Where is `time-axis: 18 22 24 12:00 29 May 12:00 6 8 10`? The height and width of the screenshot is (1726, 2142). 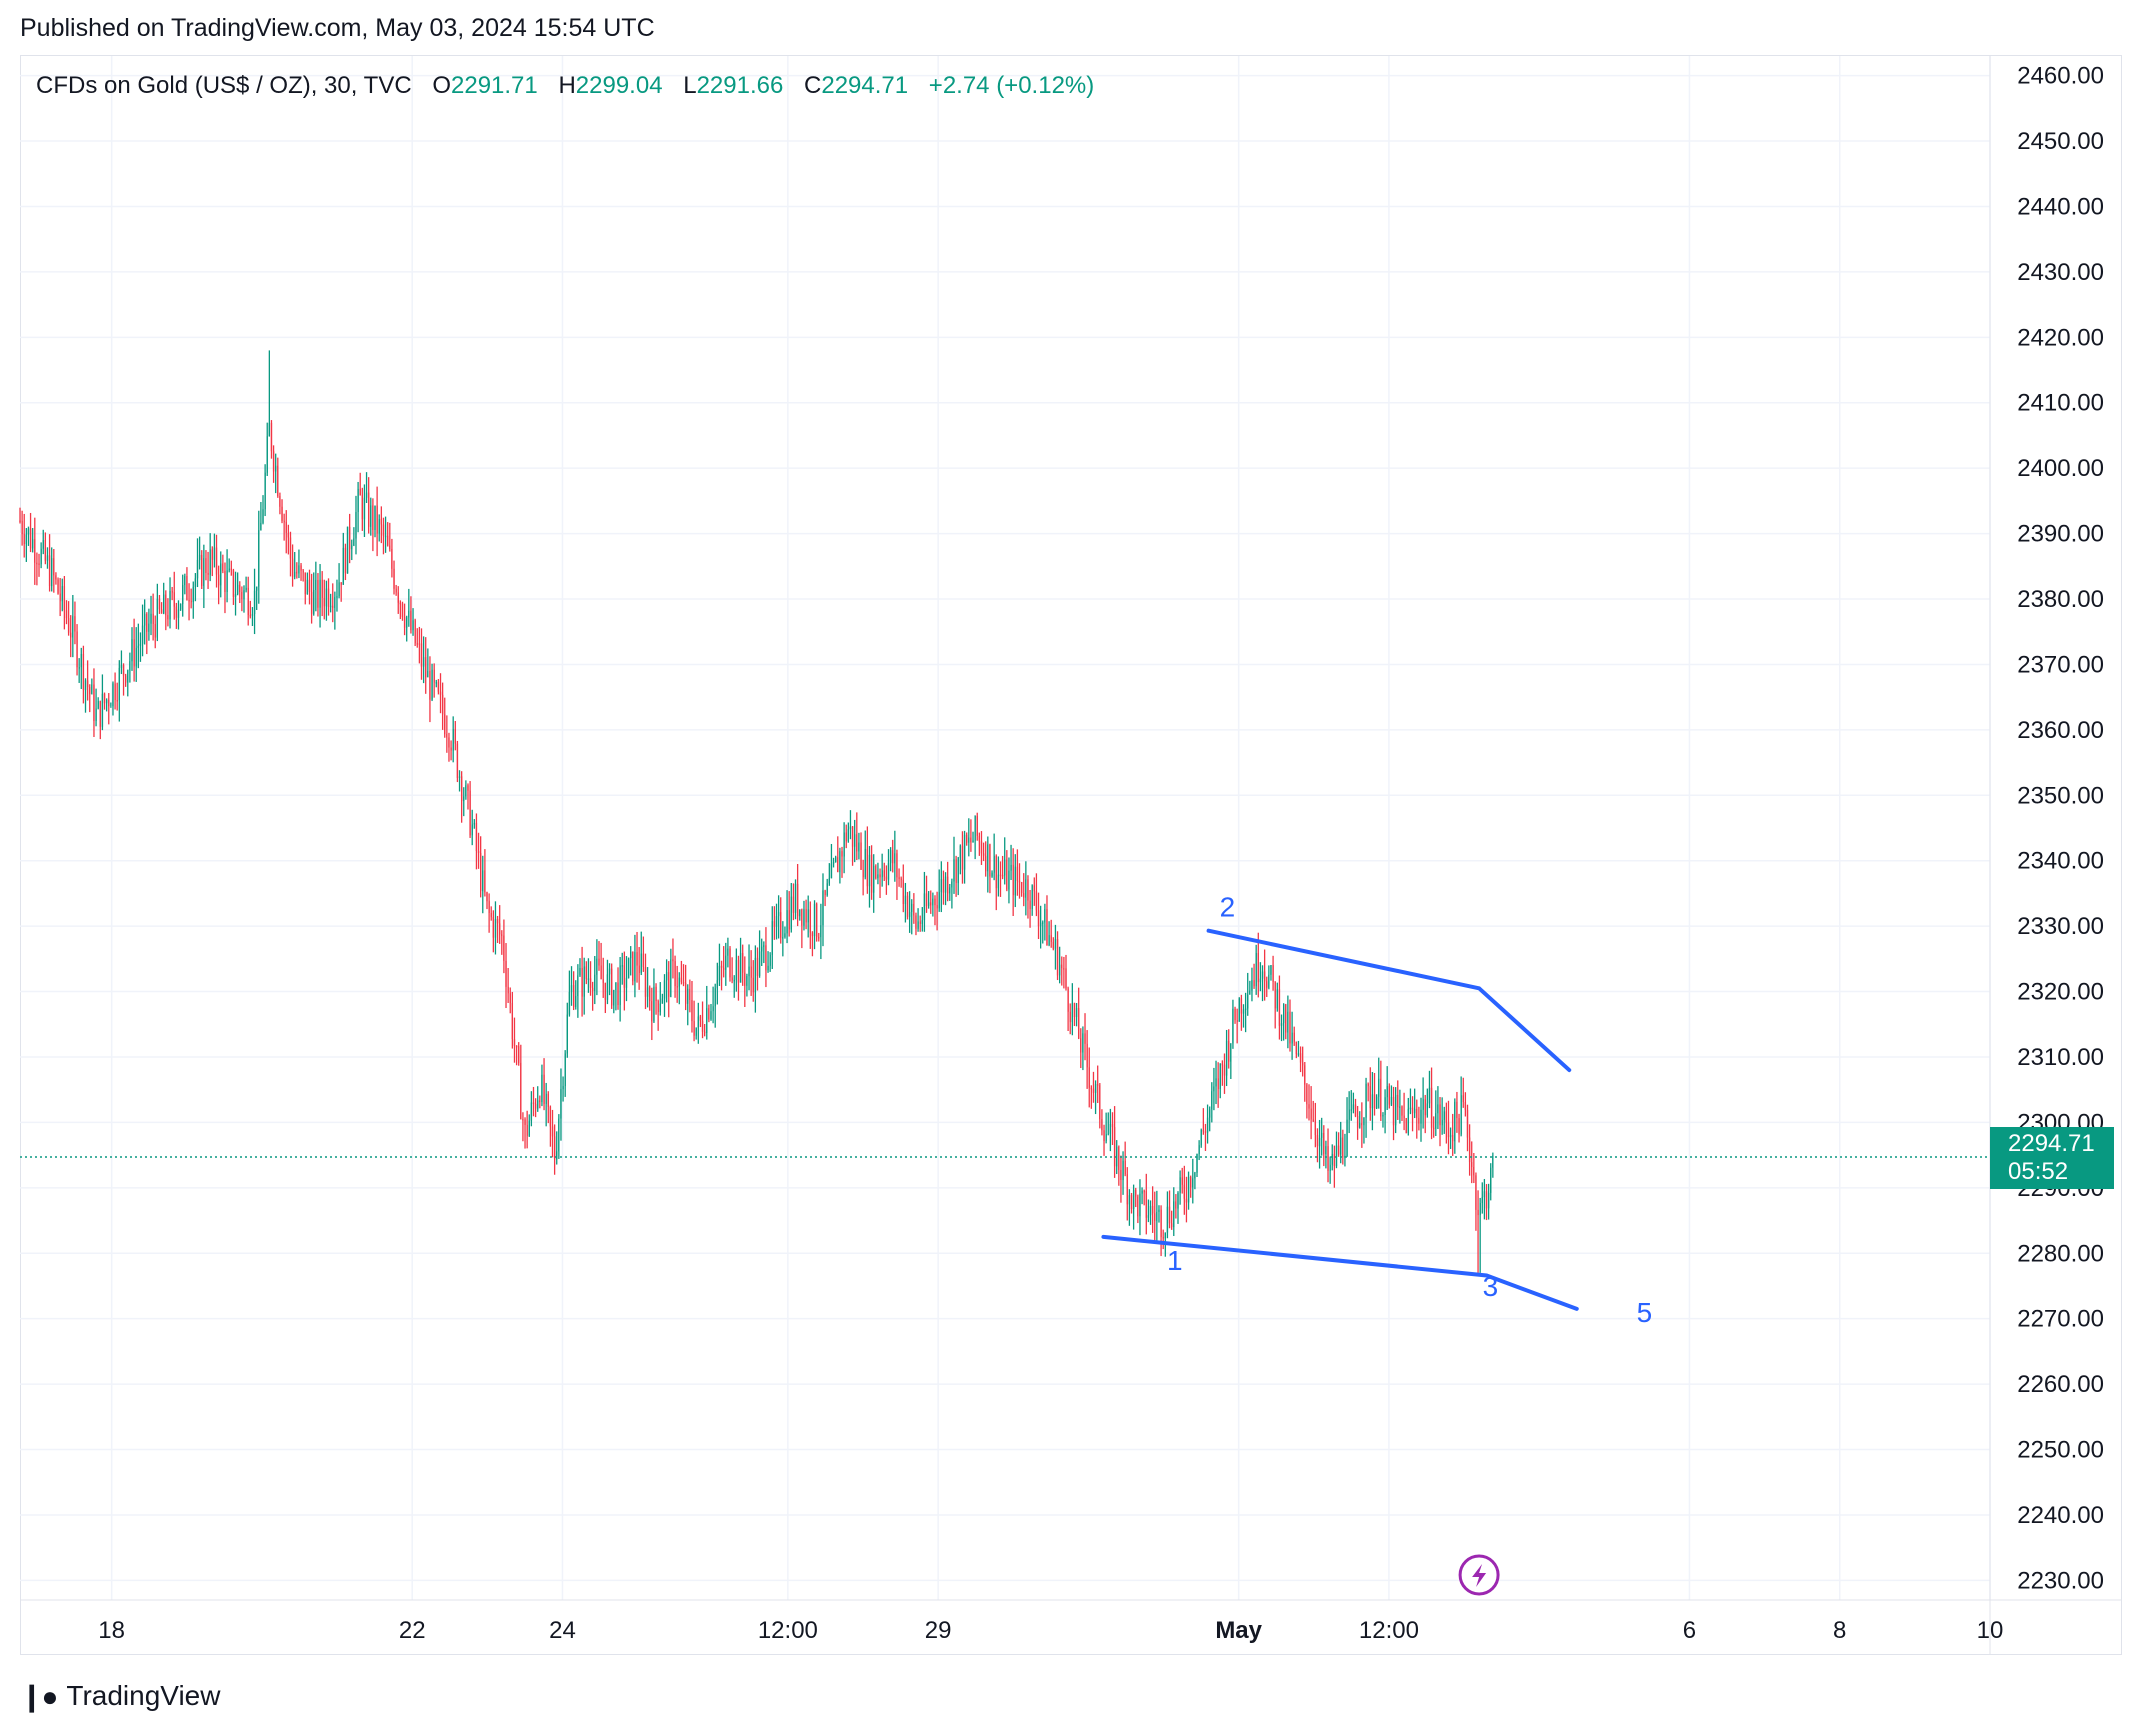
time-axis: 18 22 24 12:00 29 May 12:00 6 8 10 is located at coordinates (1050, 1630).